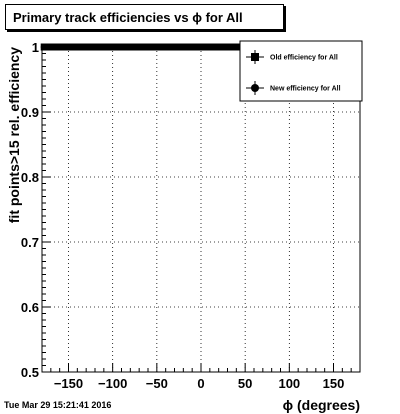 The width and height of the screenshot is (400, 414). Describe the element at coordinates (334, 383) in the screenshot. I see `x-tick-label: 150` at that location.